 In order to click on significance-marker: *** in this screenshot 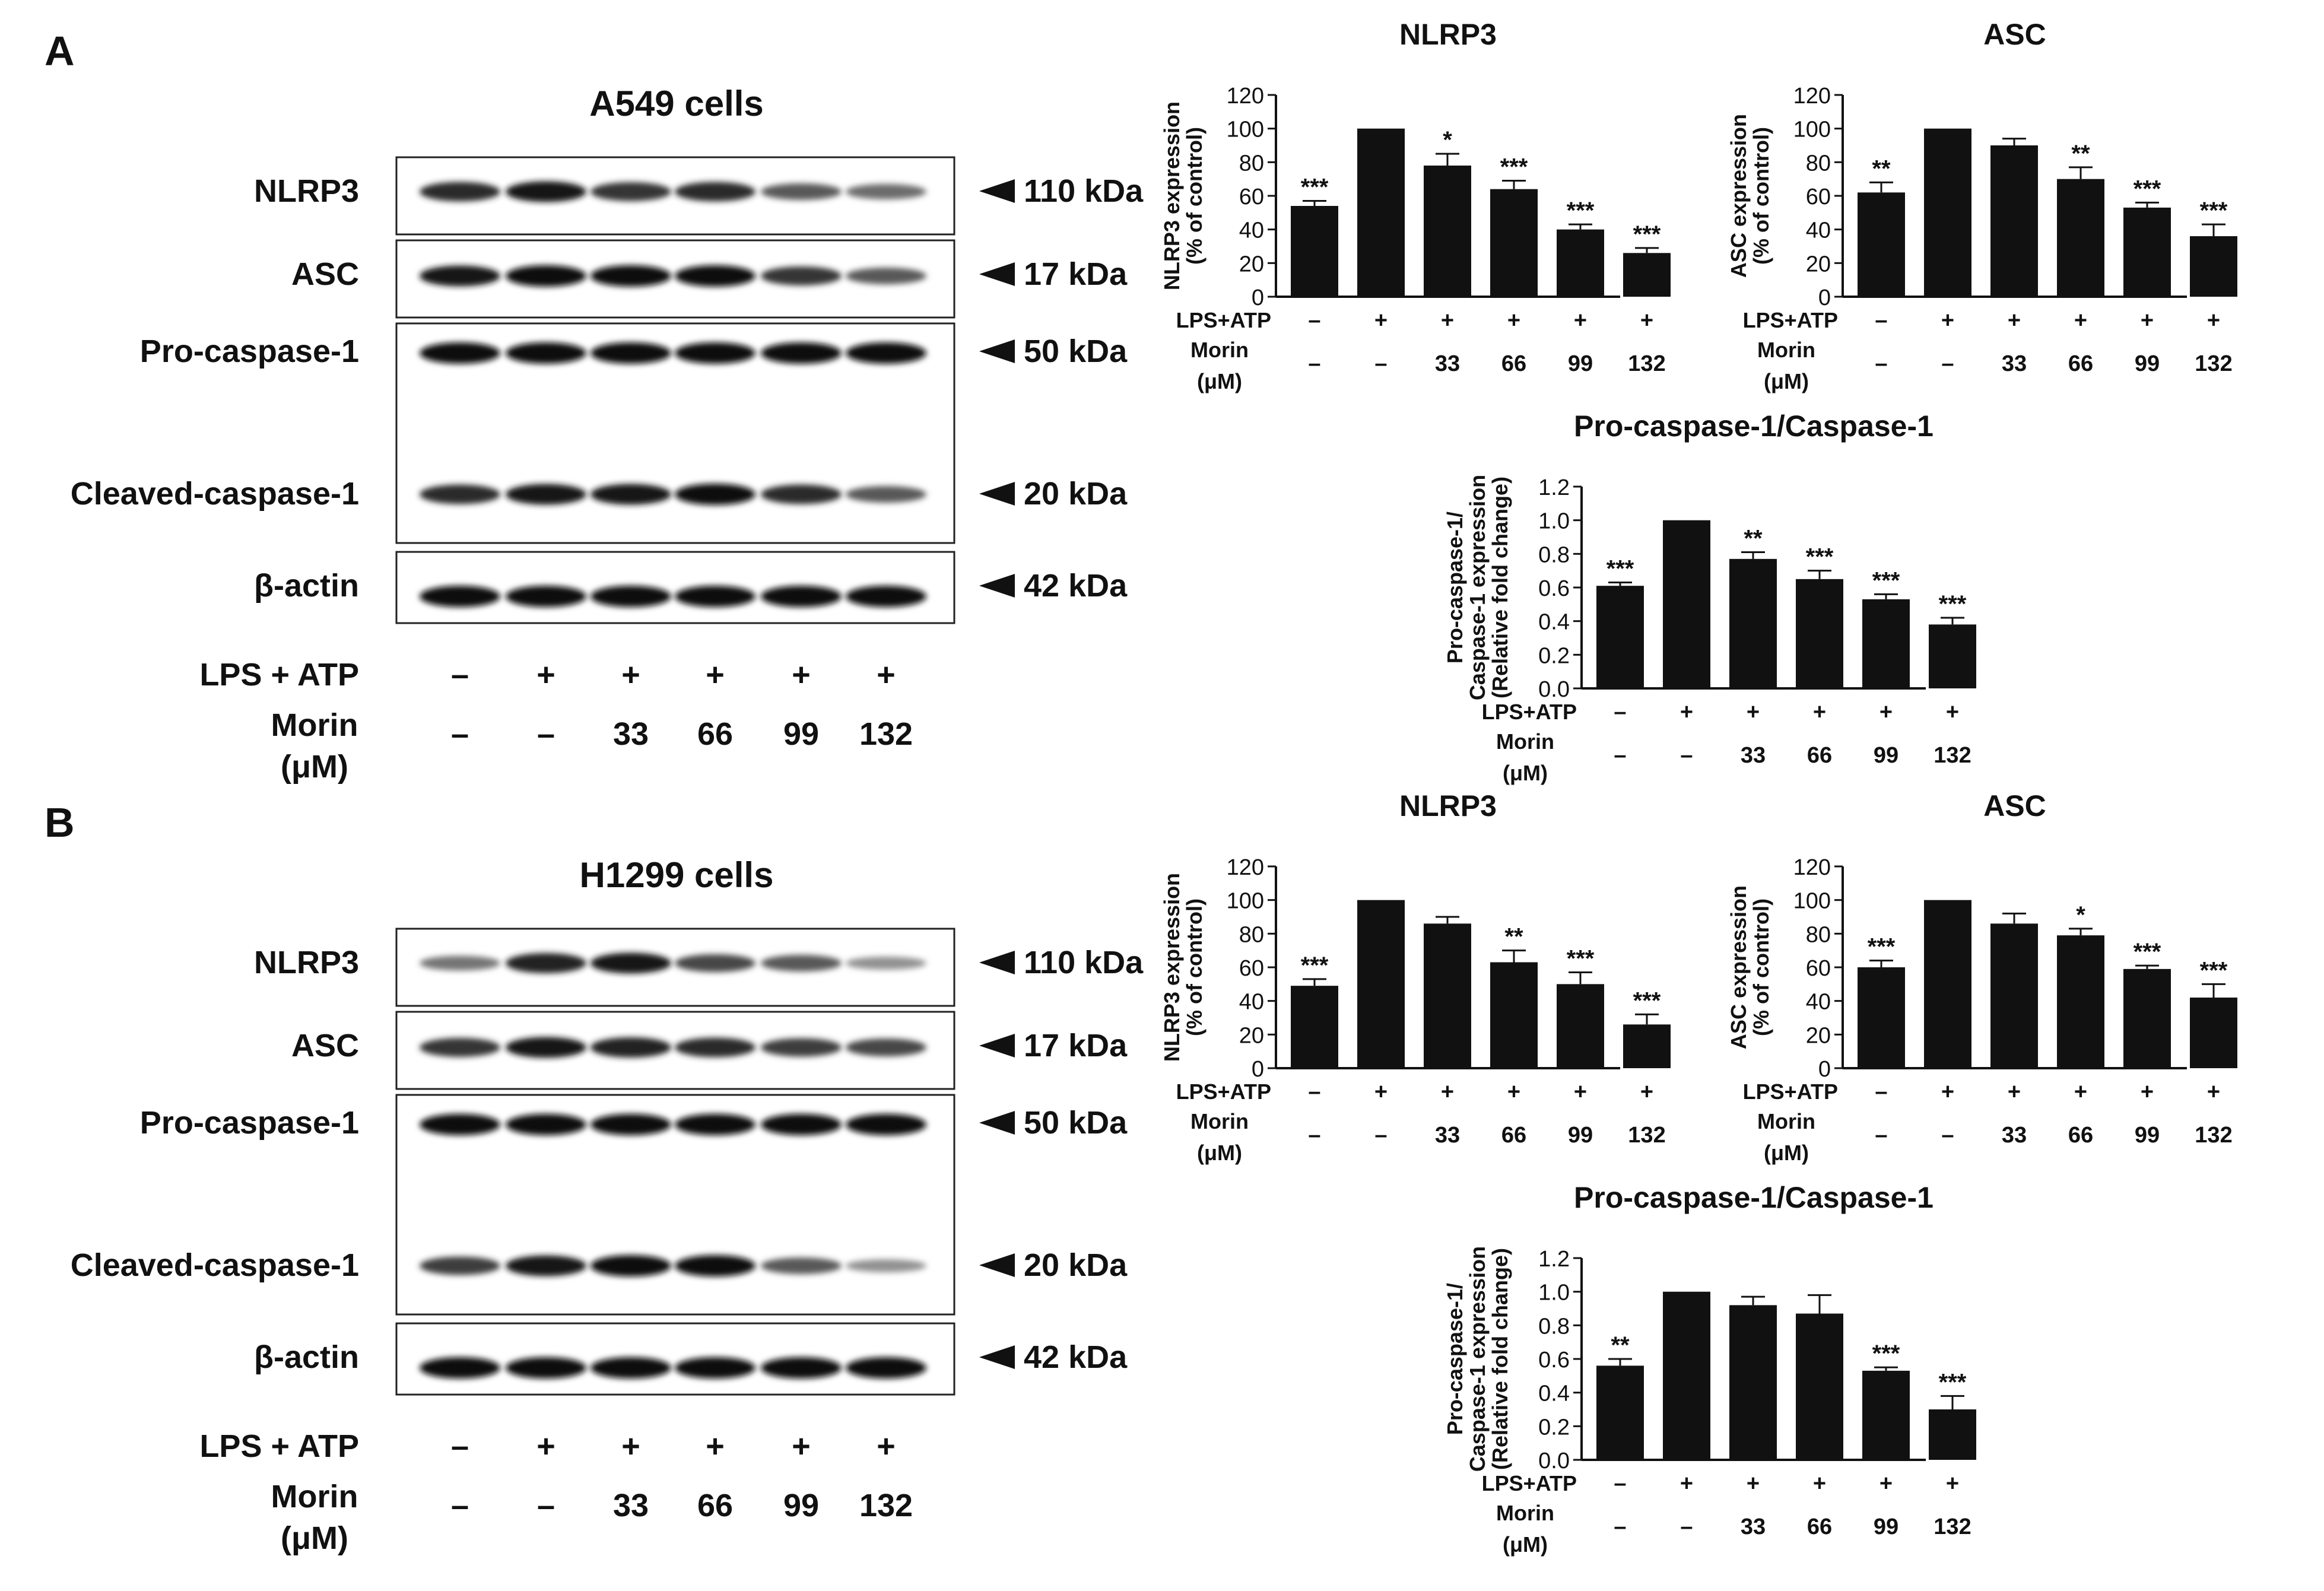, I will do `click(1315, 965)`.